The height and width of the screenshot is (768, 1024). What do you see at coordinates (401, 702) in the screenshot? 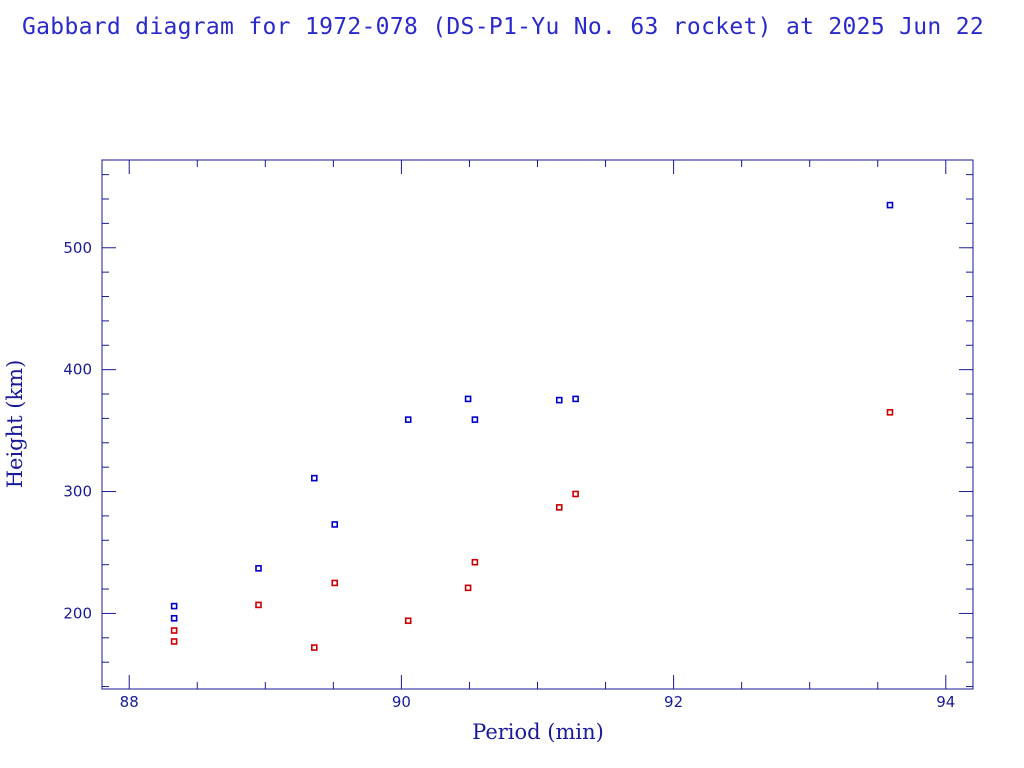
I see `x-tick-label: 90` at bounding box center [401, 702].